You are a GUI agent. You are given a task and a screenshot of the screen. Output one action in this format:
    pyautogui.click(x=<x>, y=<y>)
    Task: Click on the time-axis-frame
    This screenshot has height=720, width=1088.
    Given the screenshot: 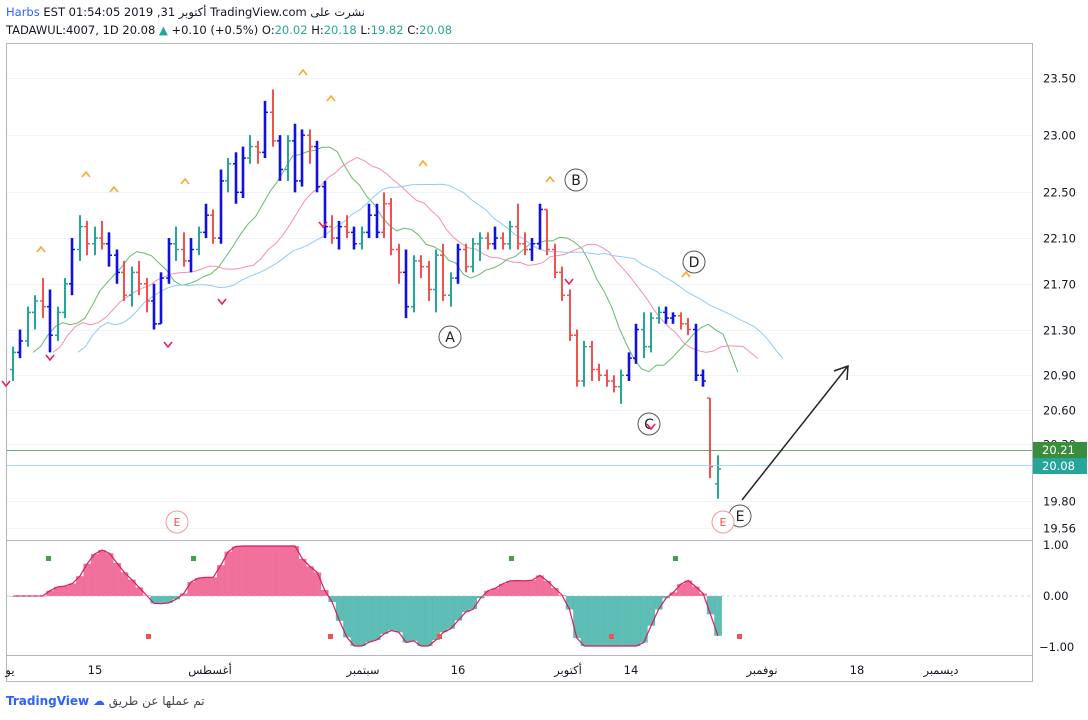 What is the action you would take?
    pyautogui.click(x=519, y=668)
    